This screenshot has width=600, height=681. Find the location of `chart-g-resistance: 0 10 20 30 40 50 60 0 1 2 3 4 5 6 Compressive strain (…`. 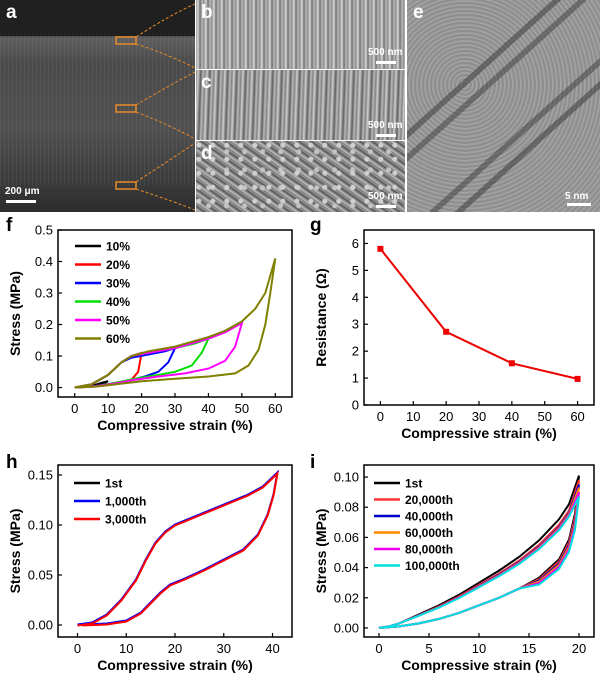

chart-g-resistance: 0 10 20 30 40 50 60 0 1 2 3 4 5 6 Compressive strain (… is located at coordinates (454, 335).